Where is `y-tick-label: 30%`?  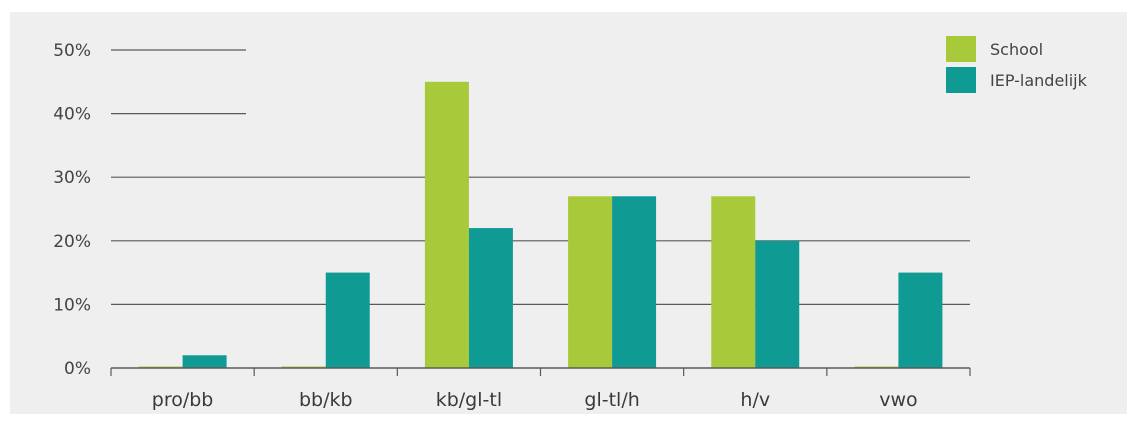 y-tick-label: 30% is located at coordinates (72, 178).